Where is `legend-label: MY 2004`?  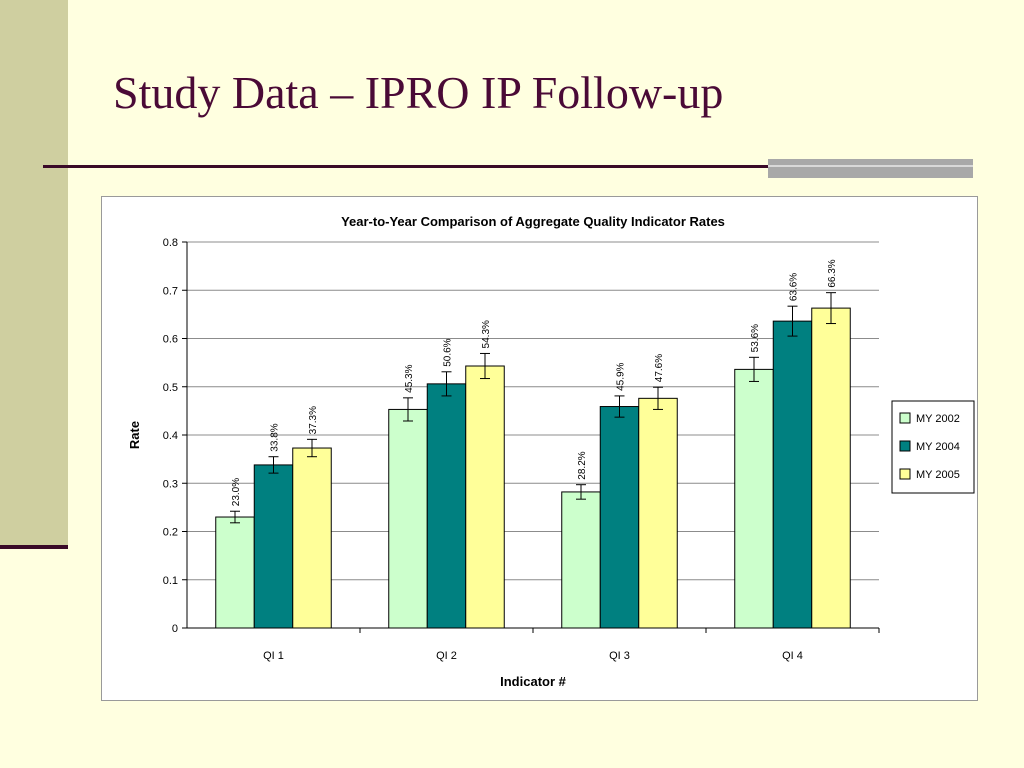
legend-label: MY 2004 is located at coordinates (938, 447).